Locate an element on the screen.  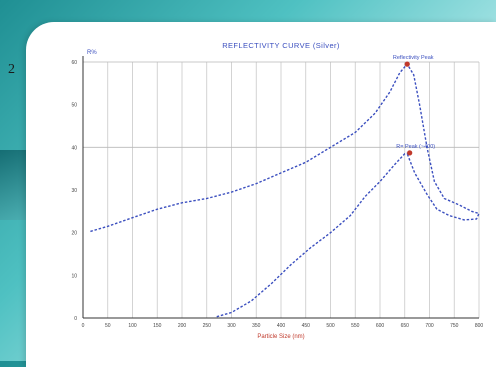
x-tick-label: 400 is located at coordinates (281, 326).